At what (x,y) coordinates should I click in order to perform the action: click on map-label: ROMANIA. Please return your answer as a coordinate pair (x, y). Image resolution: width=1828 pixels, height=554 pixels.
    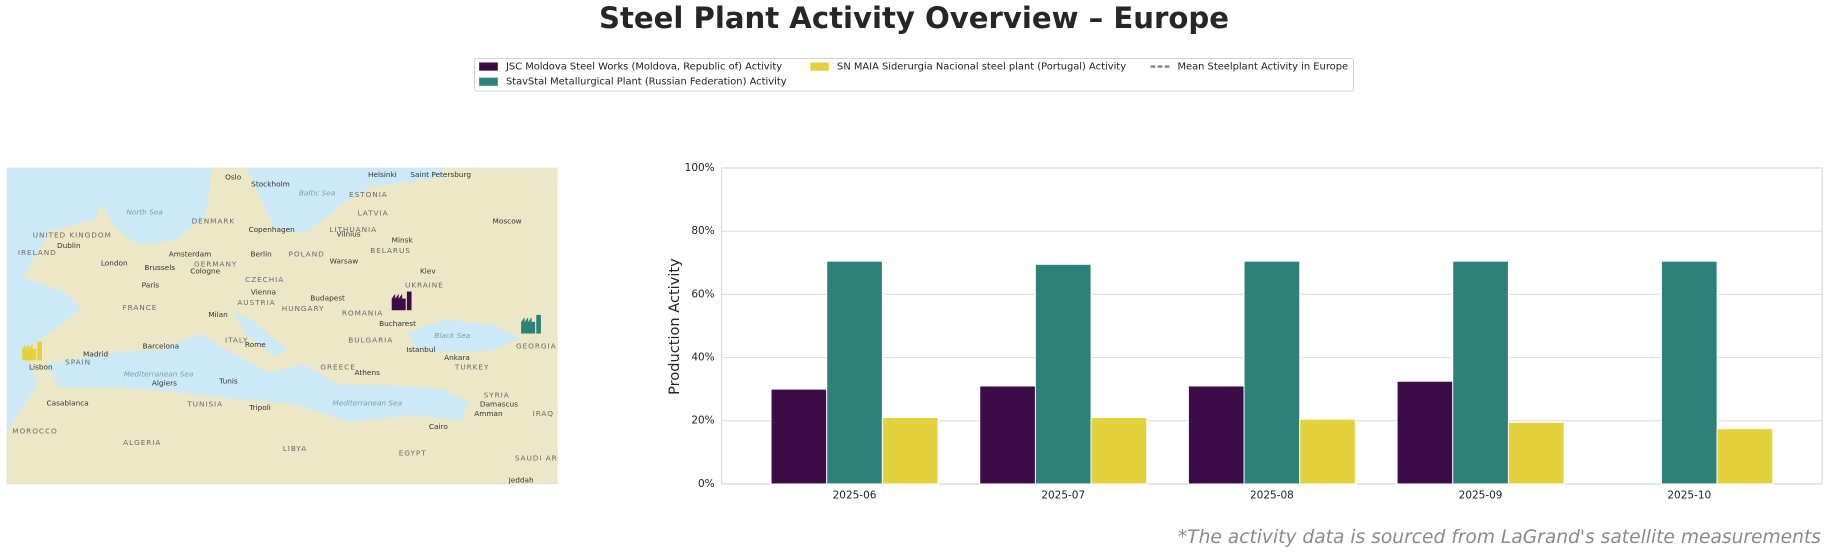
    Looking at the image, I should click on (362, 313).